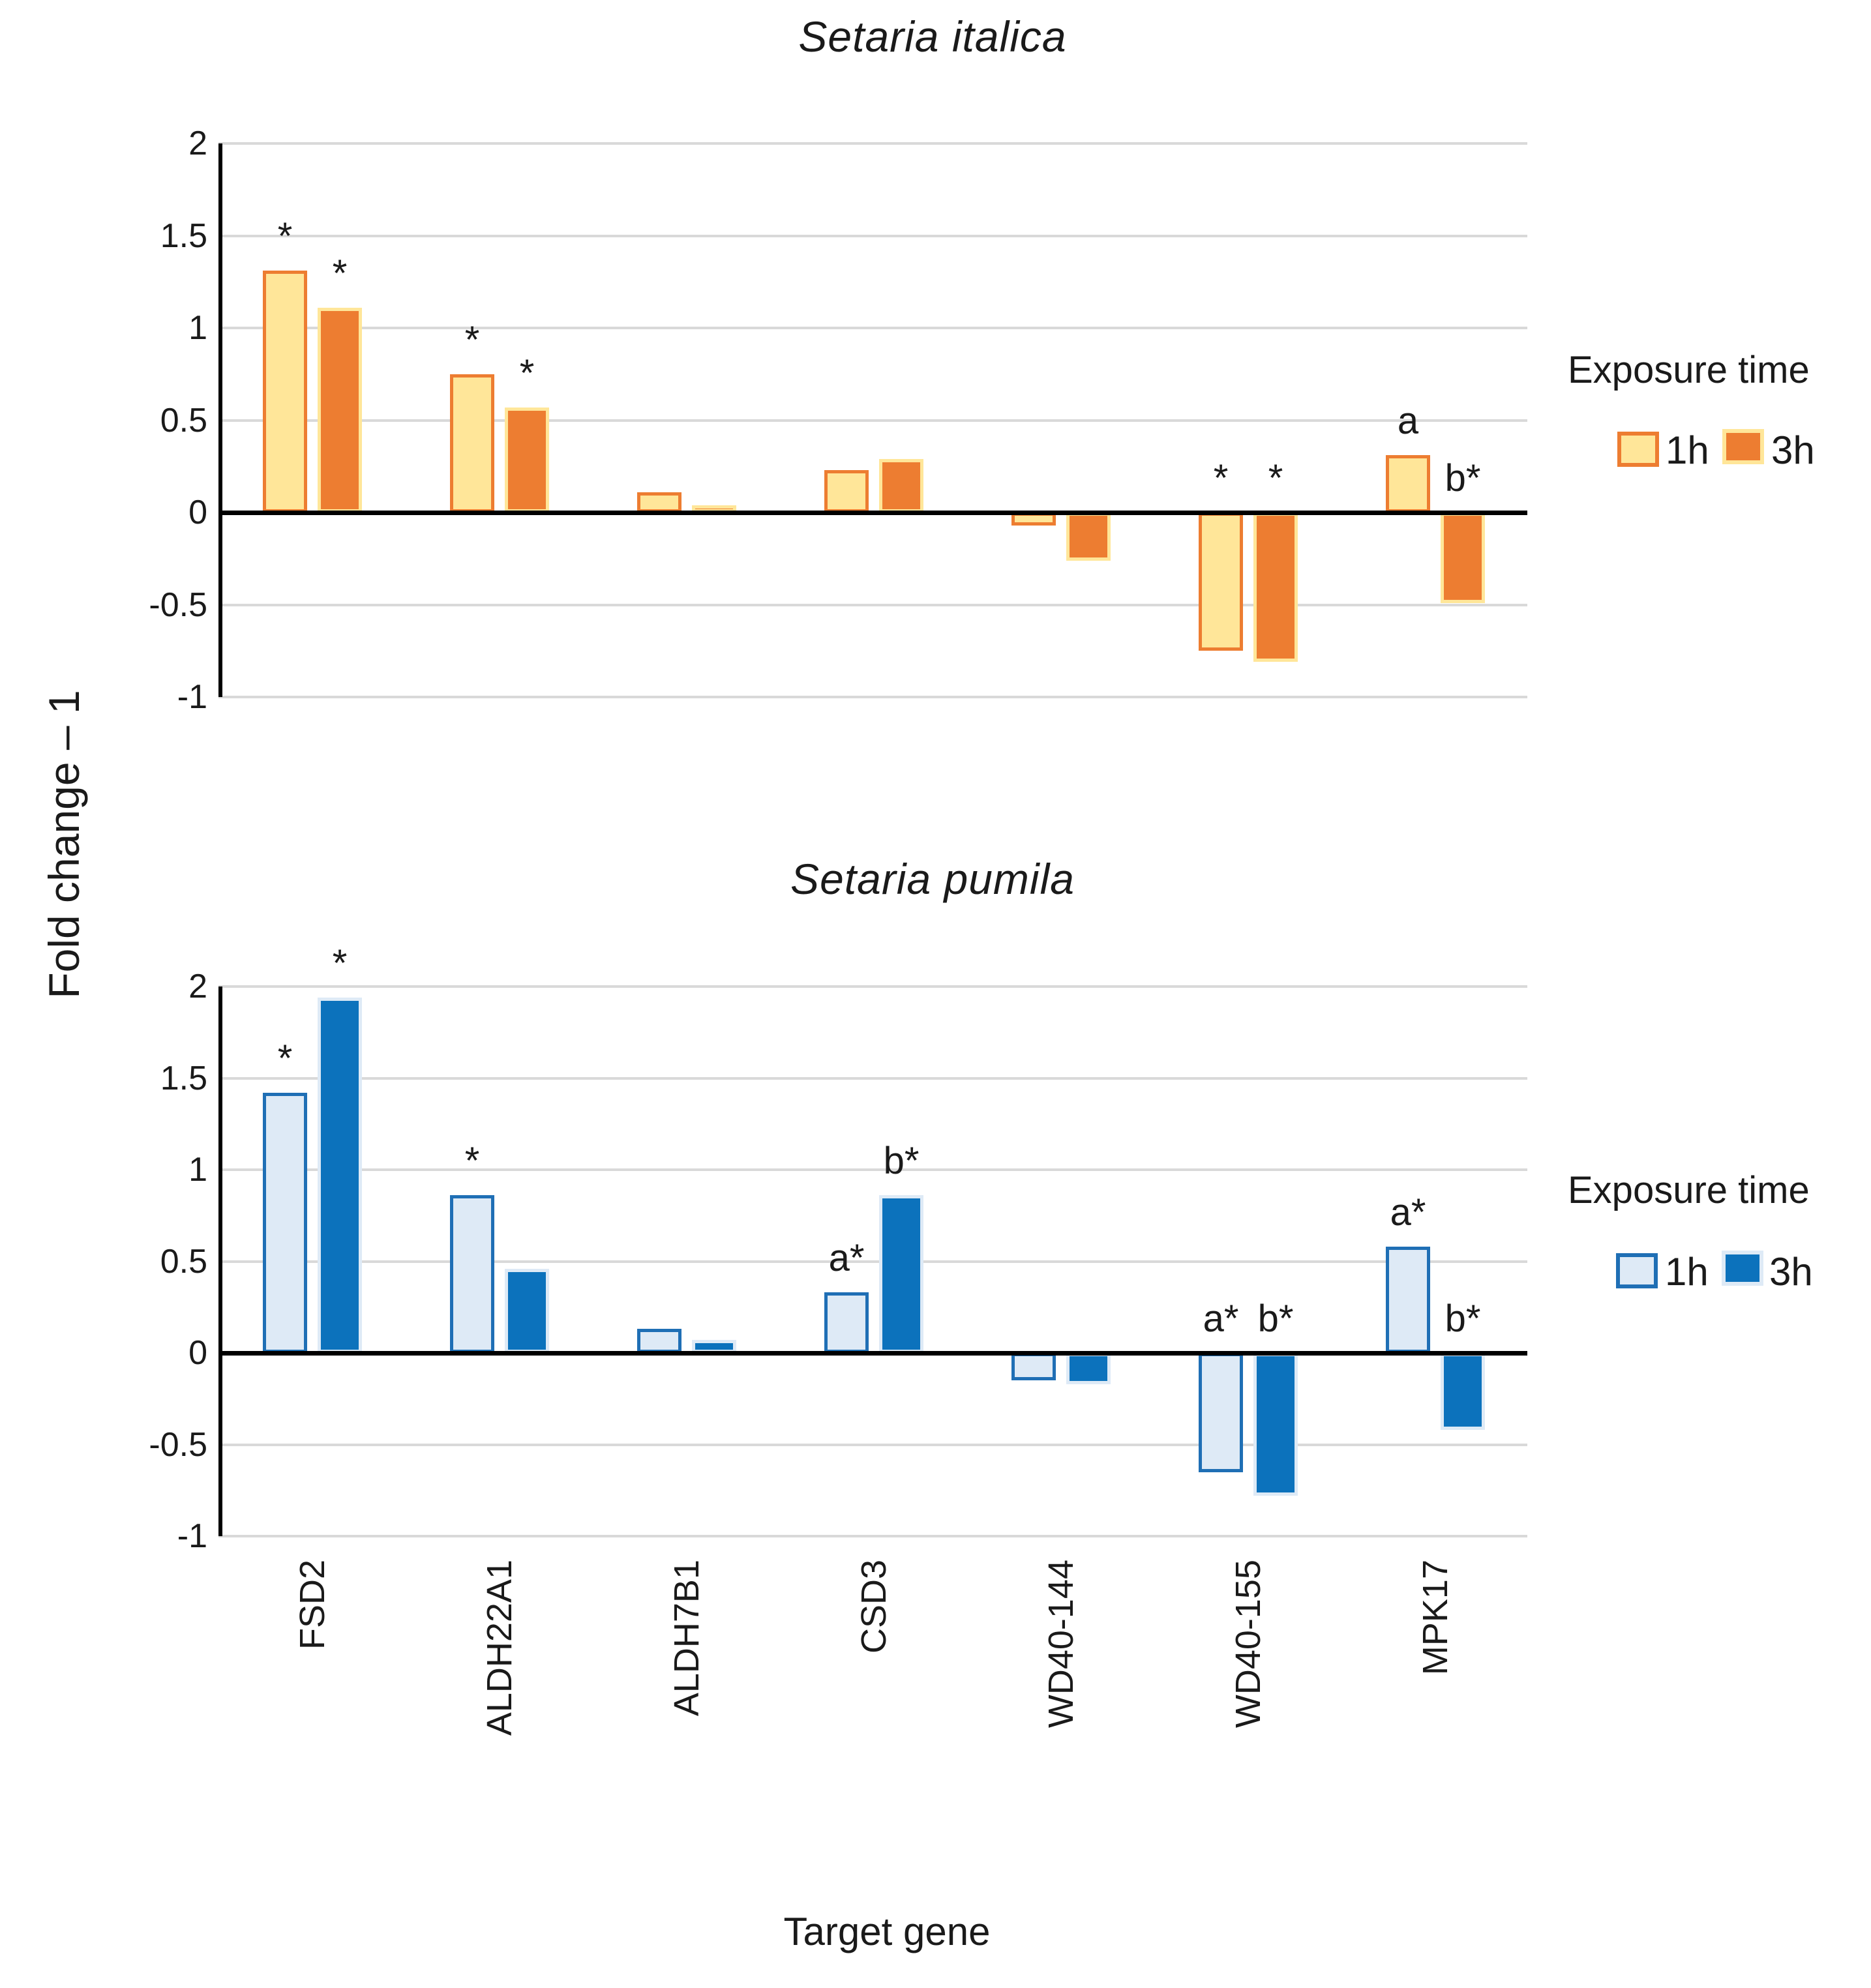 This screenshot has height=1988, width=1871. What do you see at coordinates (1743, 446) in the screenshot?
I see `legend1-swatch-3h` at bounding box center [1743, 446].